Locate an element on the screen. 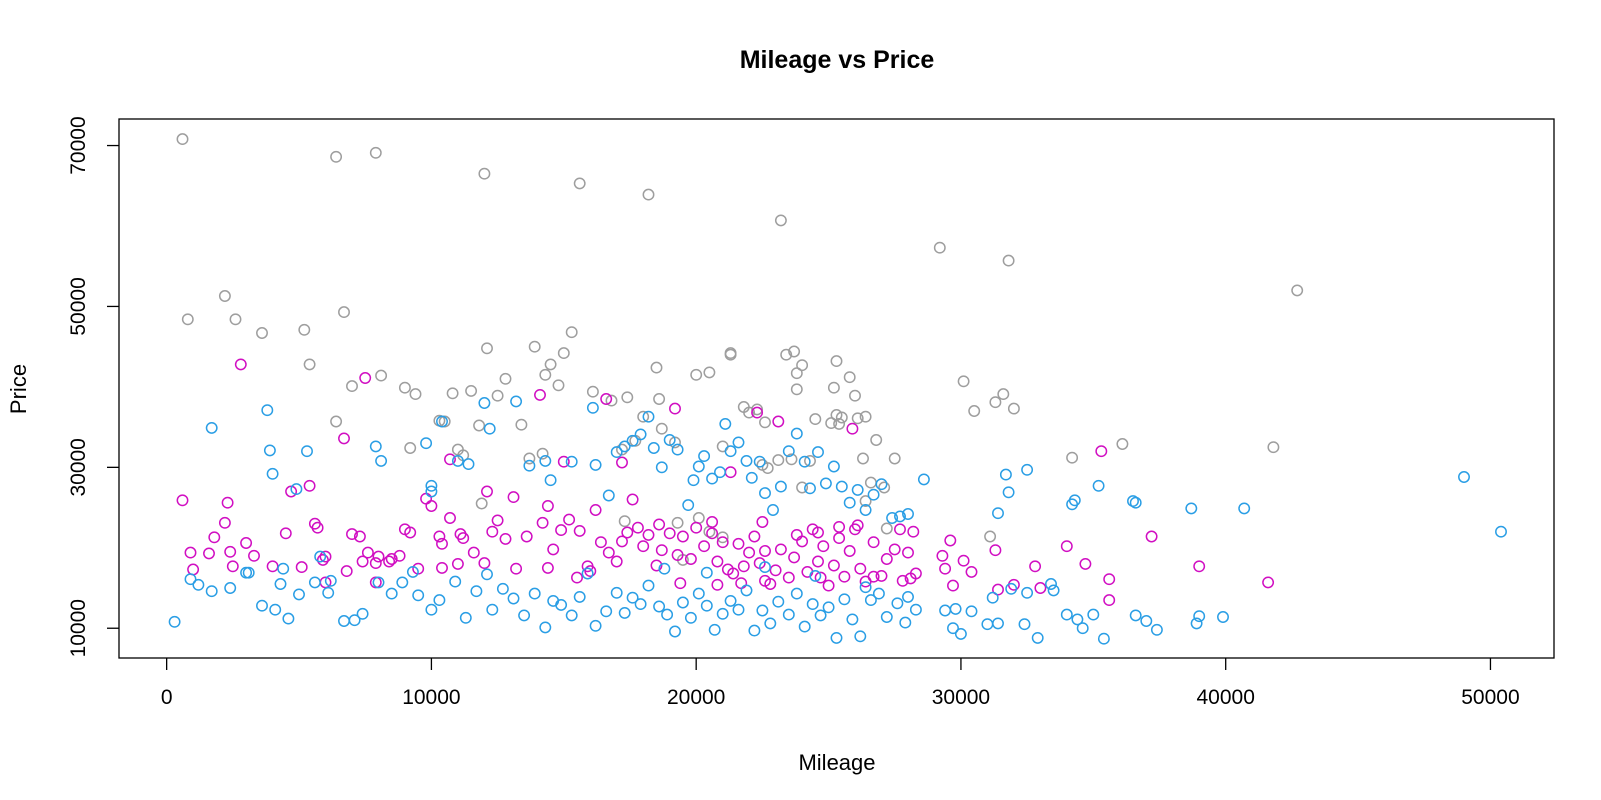 The height and width of the screenshot is (800, 1601). x-tick-label: 0 is located at coordinates (167, 697).